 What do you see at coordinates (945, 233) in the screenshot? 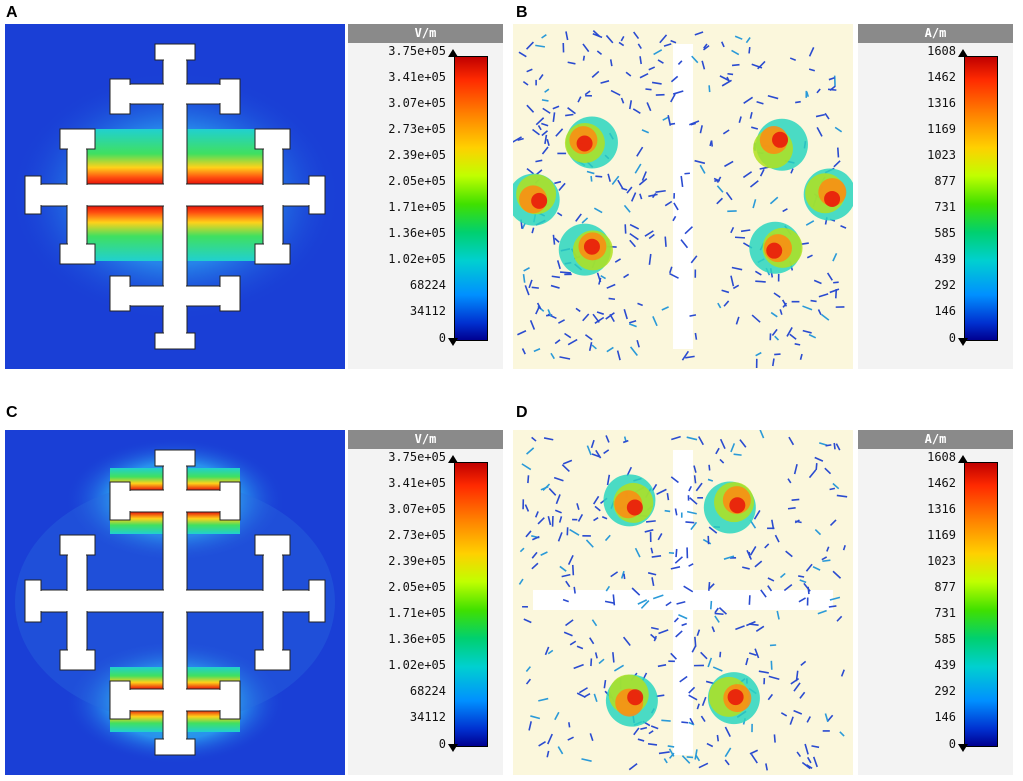
I see `tick-label: 585` at bounding box center [945, 233].